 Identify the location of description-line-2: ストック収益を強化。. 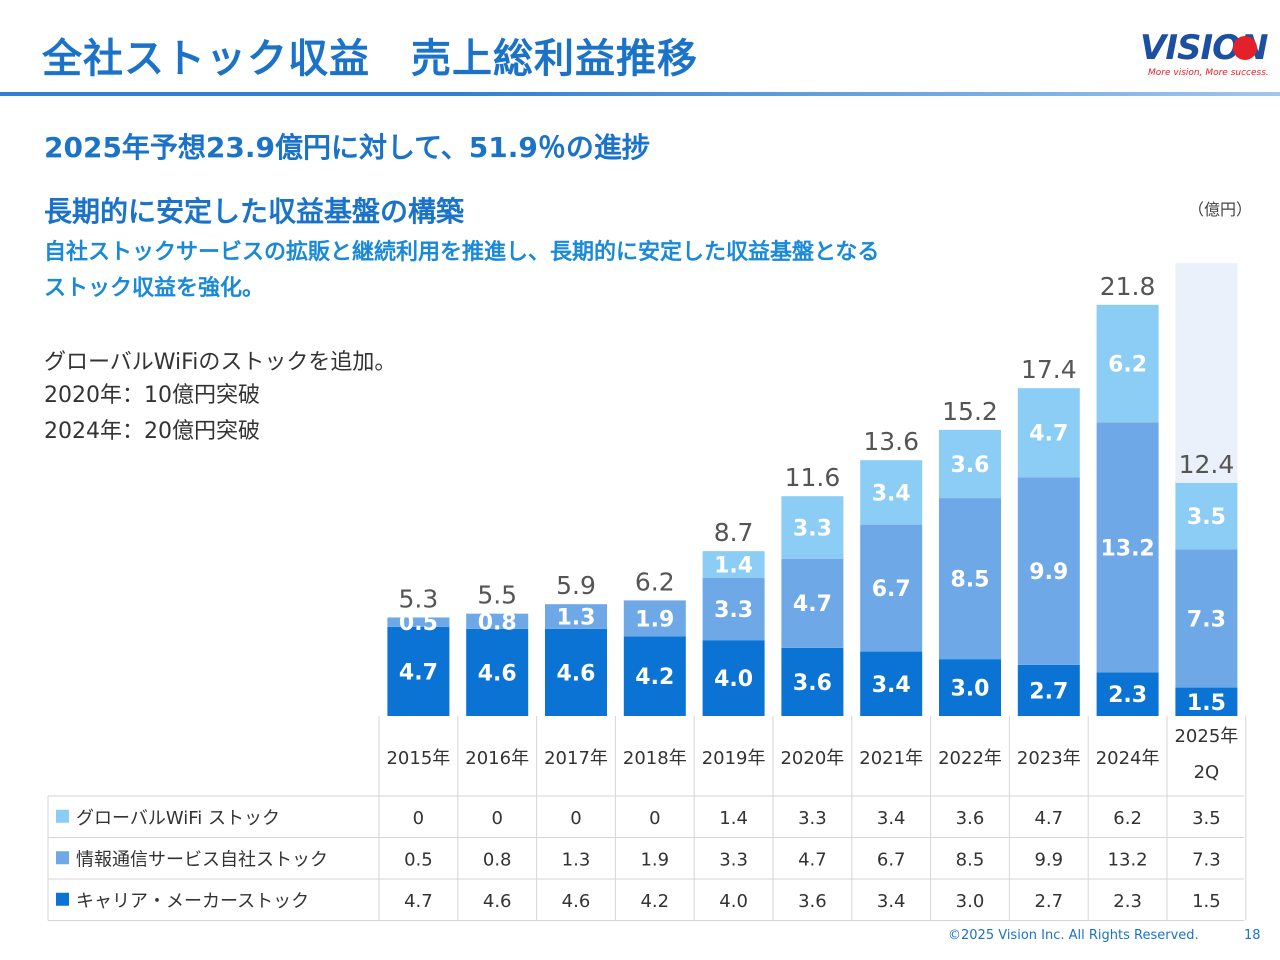
(154, 288).